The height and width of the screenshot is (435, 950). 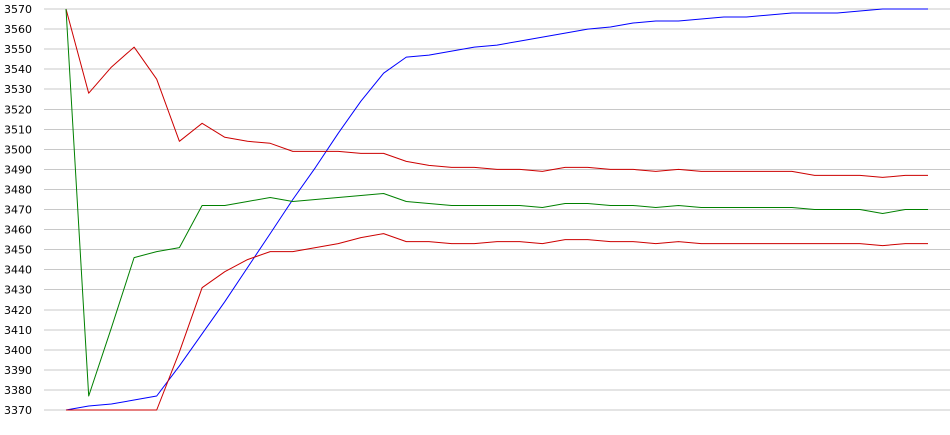 What do you see at coordinates (18, 250) in the screenshot?
I see `y-tick-label: 3450` at bounding box center [18, 250].